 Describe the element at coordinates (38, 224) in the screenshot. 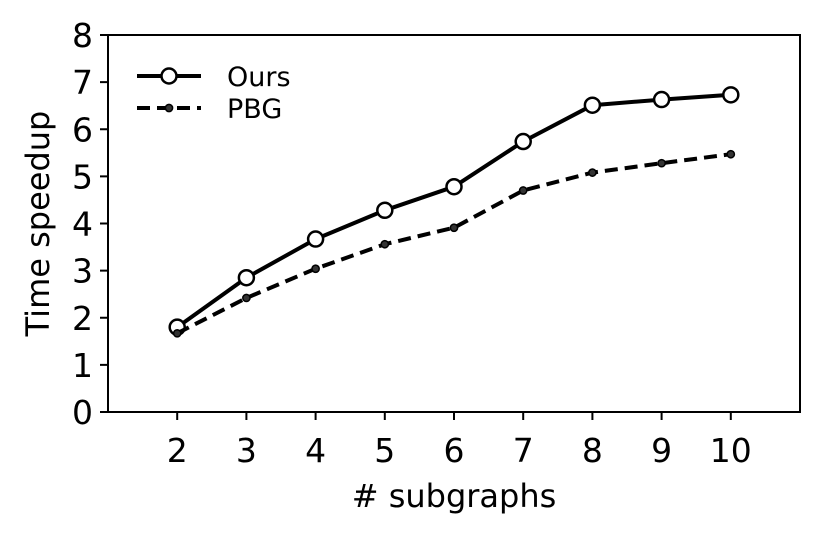

I see `y-axis-title: Time speedup` at that location.